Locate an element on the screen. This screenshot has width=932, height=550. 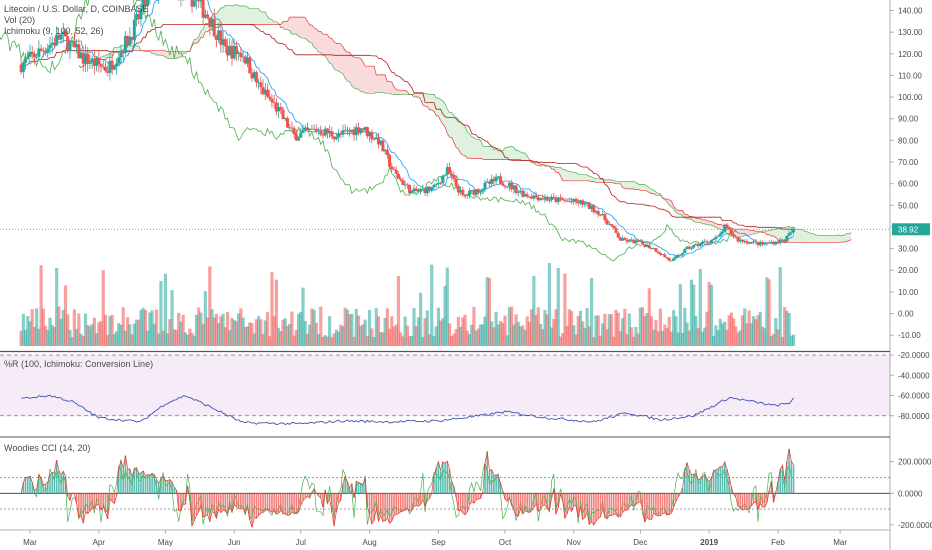
percent-r-label: %R (100, Ichimoku: Conversion Line) is located at coordinates (79, 364).